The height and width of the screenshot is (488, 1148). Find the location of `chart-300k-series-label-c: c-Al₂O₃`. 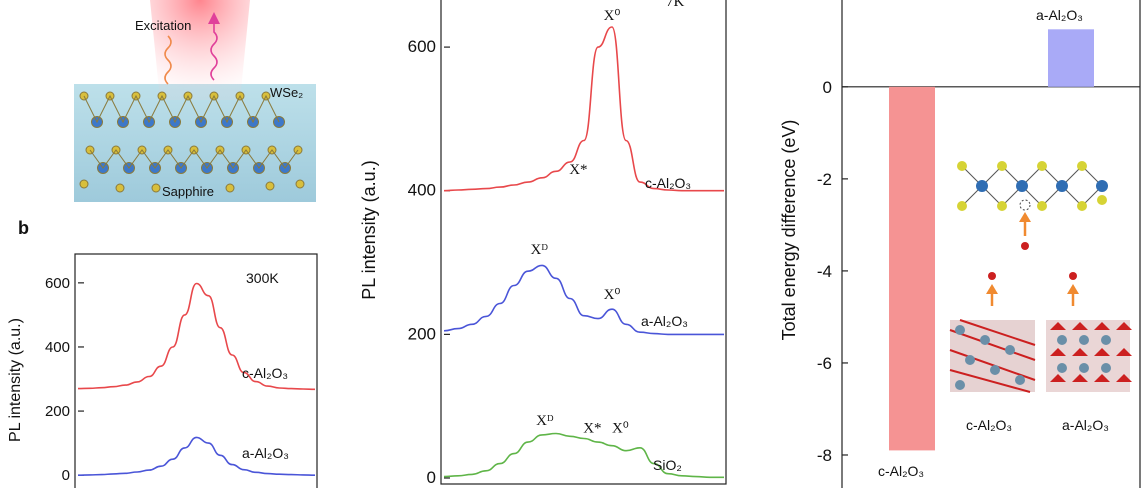

chart-300k-series-label-c: c-Al₂O₃ is located at coordinates (265, 373).